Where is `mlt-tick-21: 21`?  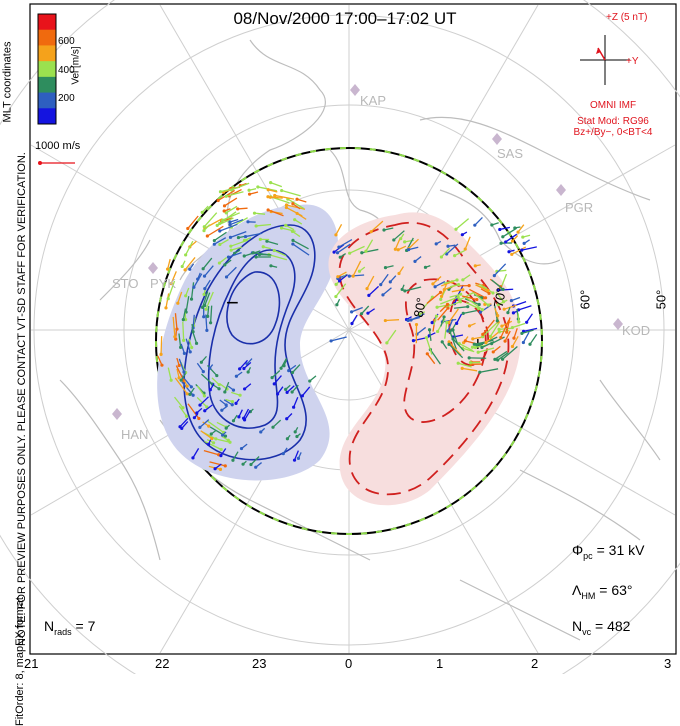
mlt-tick-21: 21 is located at coordinates (31, 663).